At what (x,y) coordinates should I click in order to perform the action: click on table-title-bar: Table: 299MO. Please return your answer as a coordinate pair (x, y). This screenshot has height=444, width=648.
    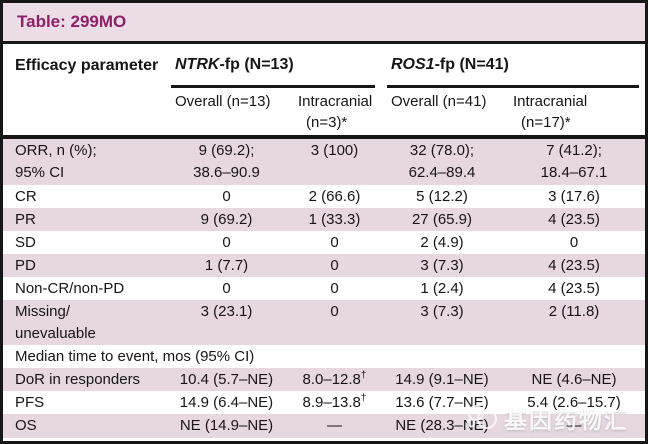
    Looking at the image, I should click on (324, 23).